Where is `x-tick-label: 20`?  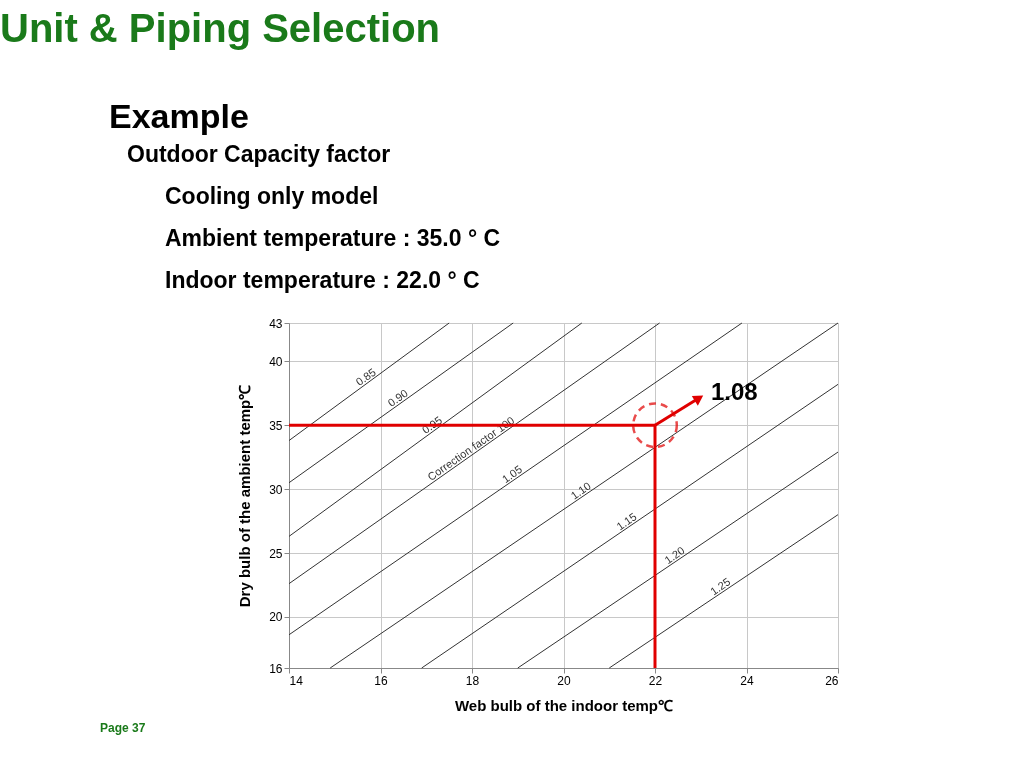
x-tick-label: 20 is located at coordinates (564, 680).